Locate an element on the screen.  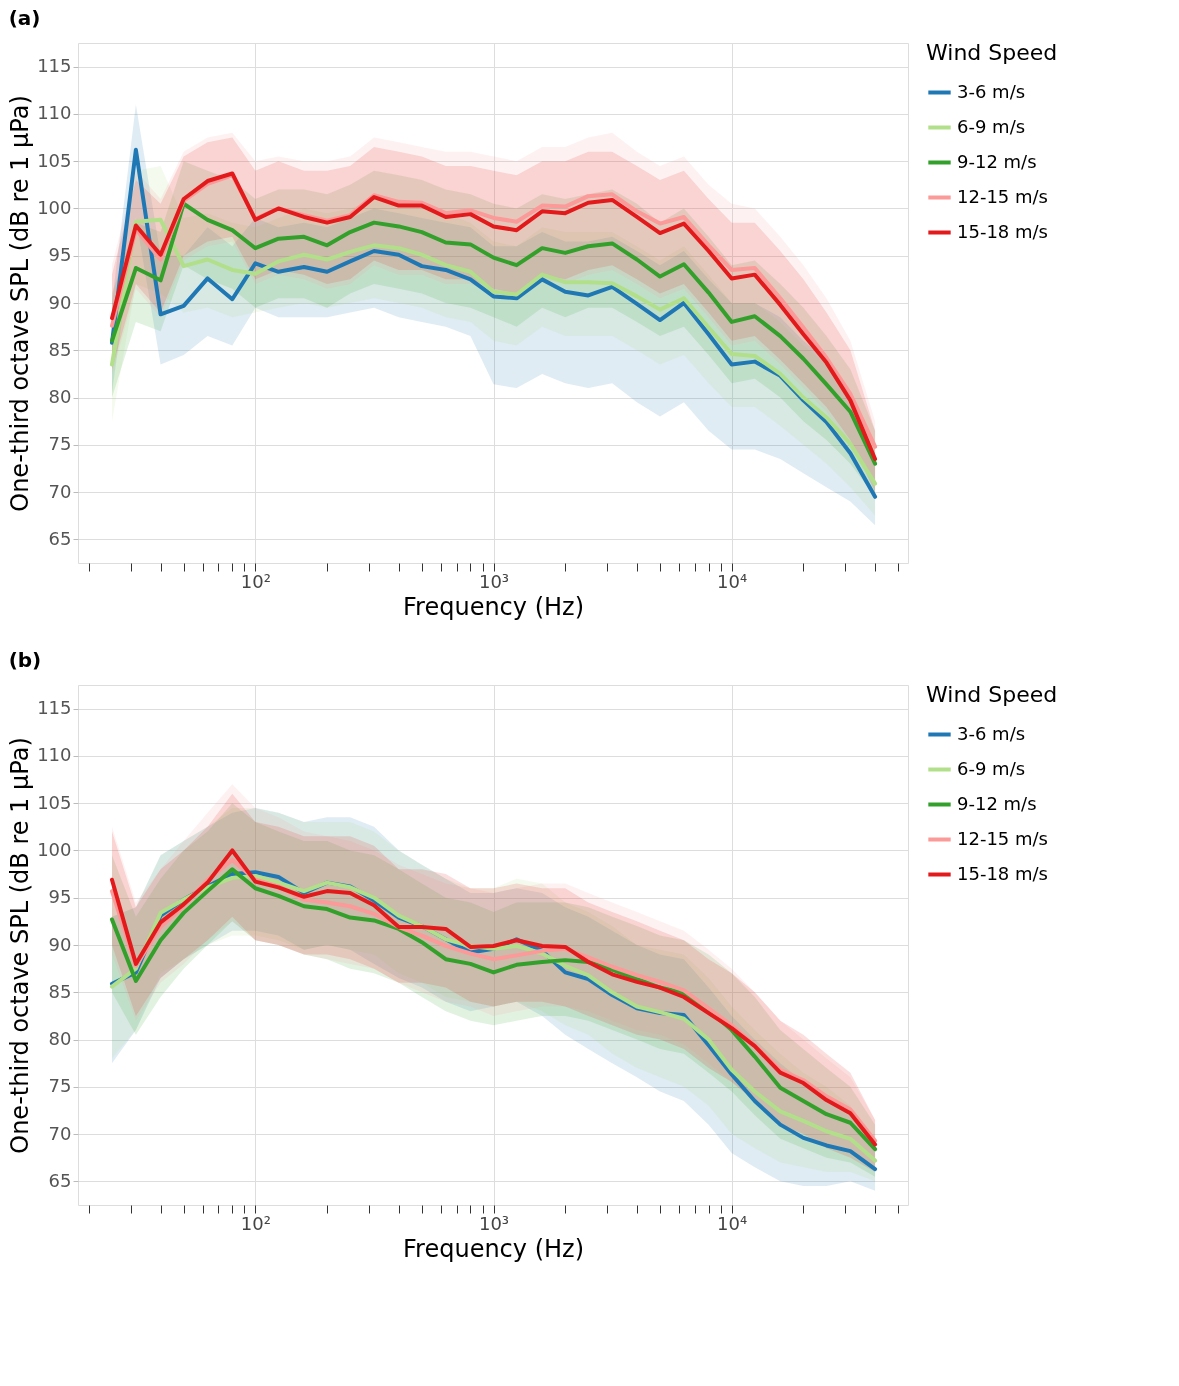
chart-title: (b) is located at coordinates (25, 660).